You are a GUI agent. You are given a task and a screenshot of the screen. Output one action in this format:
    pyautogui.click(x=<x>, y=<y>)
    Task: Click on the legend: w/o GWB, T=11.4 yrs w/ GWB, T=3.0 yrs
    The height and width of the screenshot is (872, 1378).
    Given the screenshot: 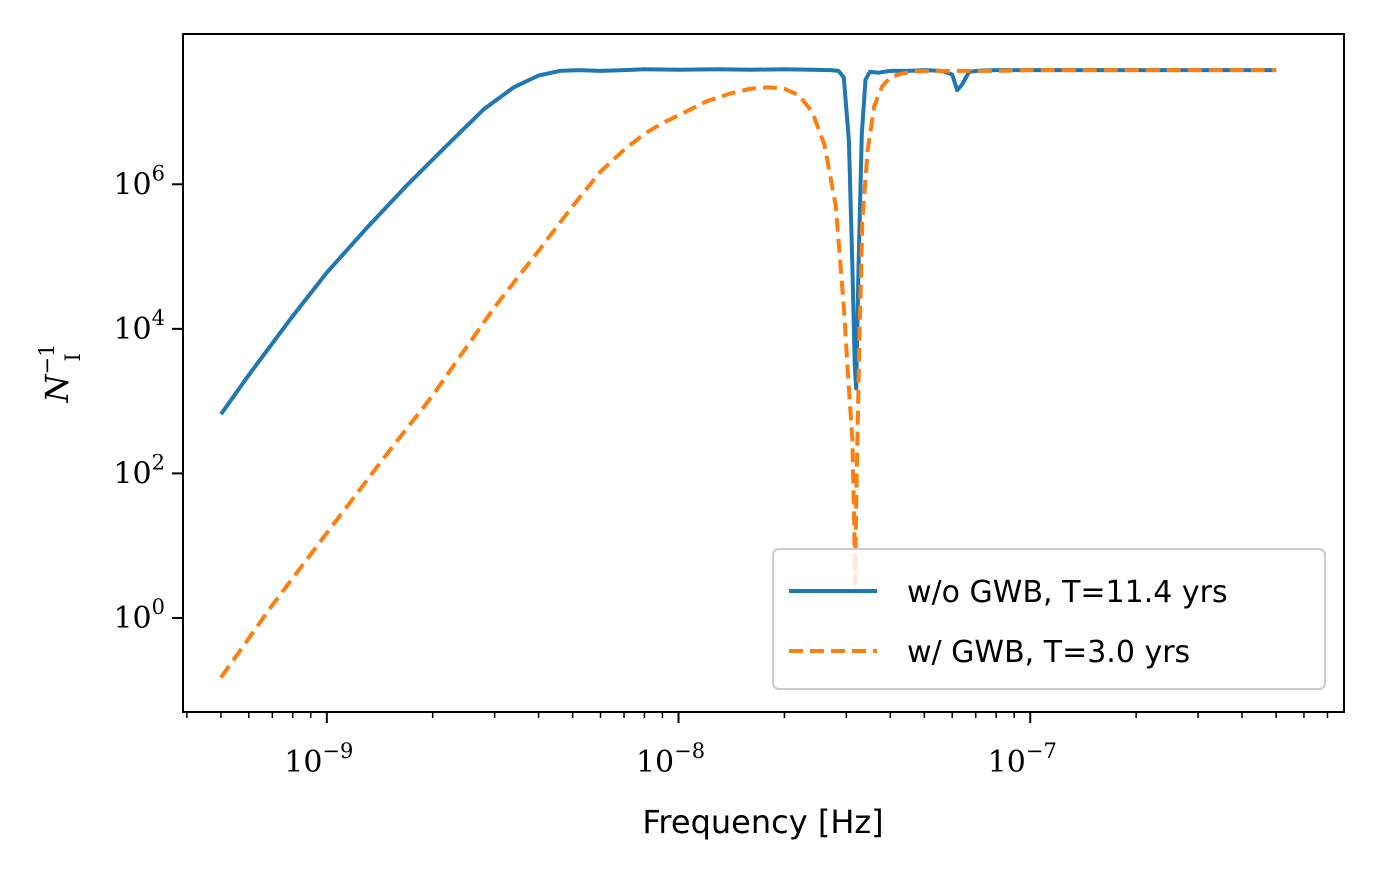 What is the action you would take?
    pyautogui.click(x=1049, y=619)
    